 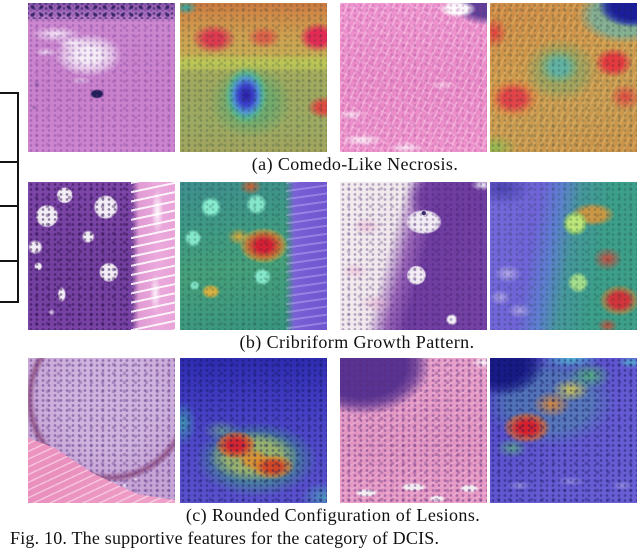 What do you see at coordinates (413, 77) in the screenshot?
I see `histology-patch-a2` at bounding box center [413, 77].